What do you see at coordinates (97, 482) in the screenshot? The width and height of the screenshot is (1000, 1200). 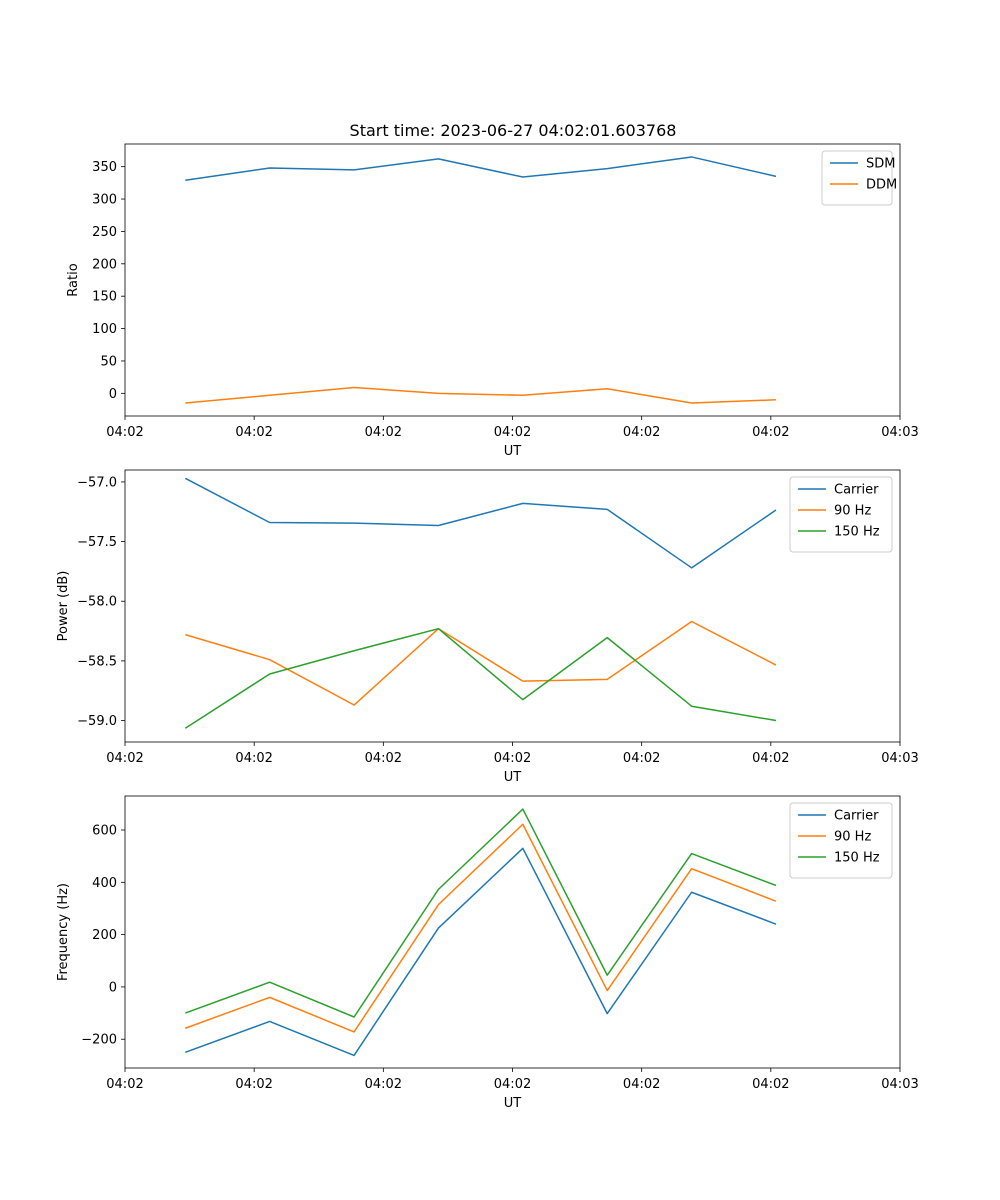 I see `y-tick-label-2-1: −57.0` at bounding box center [97, 482].